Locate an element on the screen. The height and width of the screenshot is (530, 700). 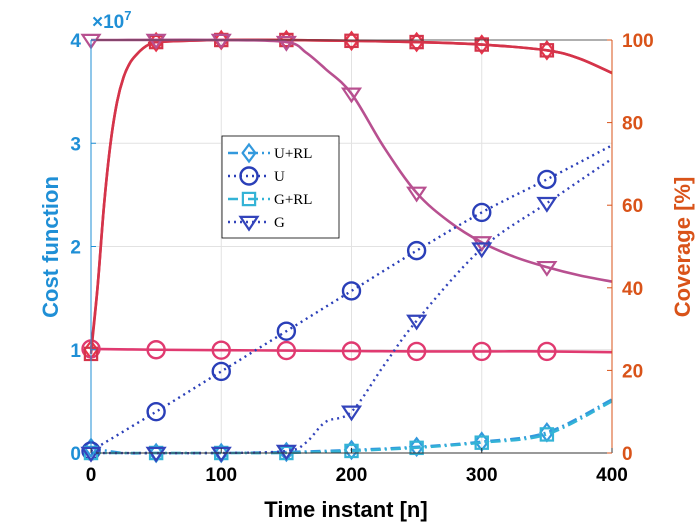
y-left-tick-label: 3 is located at coordinates (75, 144).